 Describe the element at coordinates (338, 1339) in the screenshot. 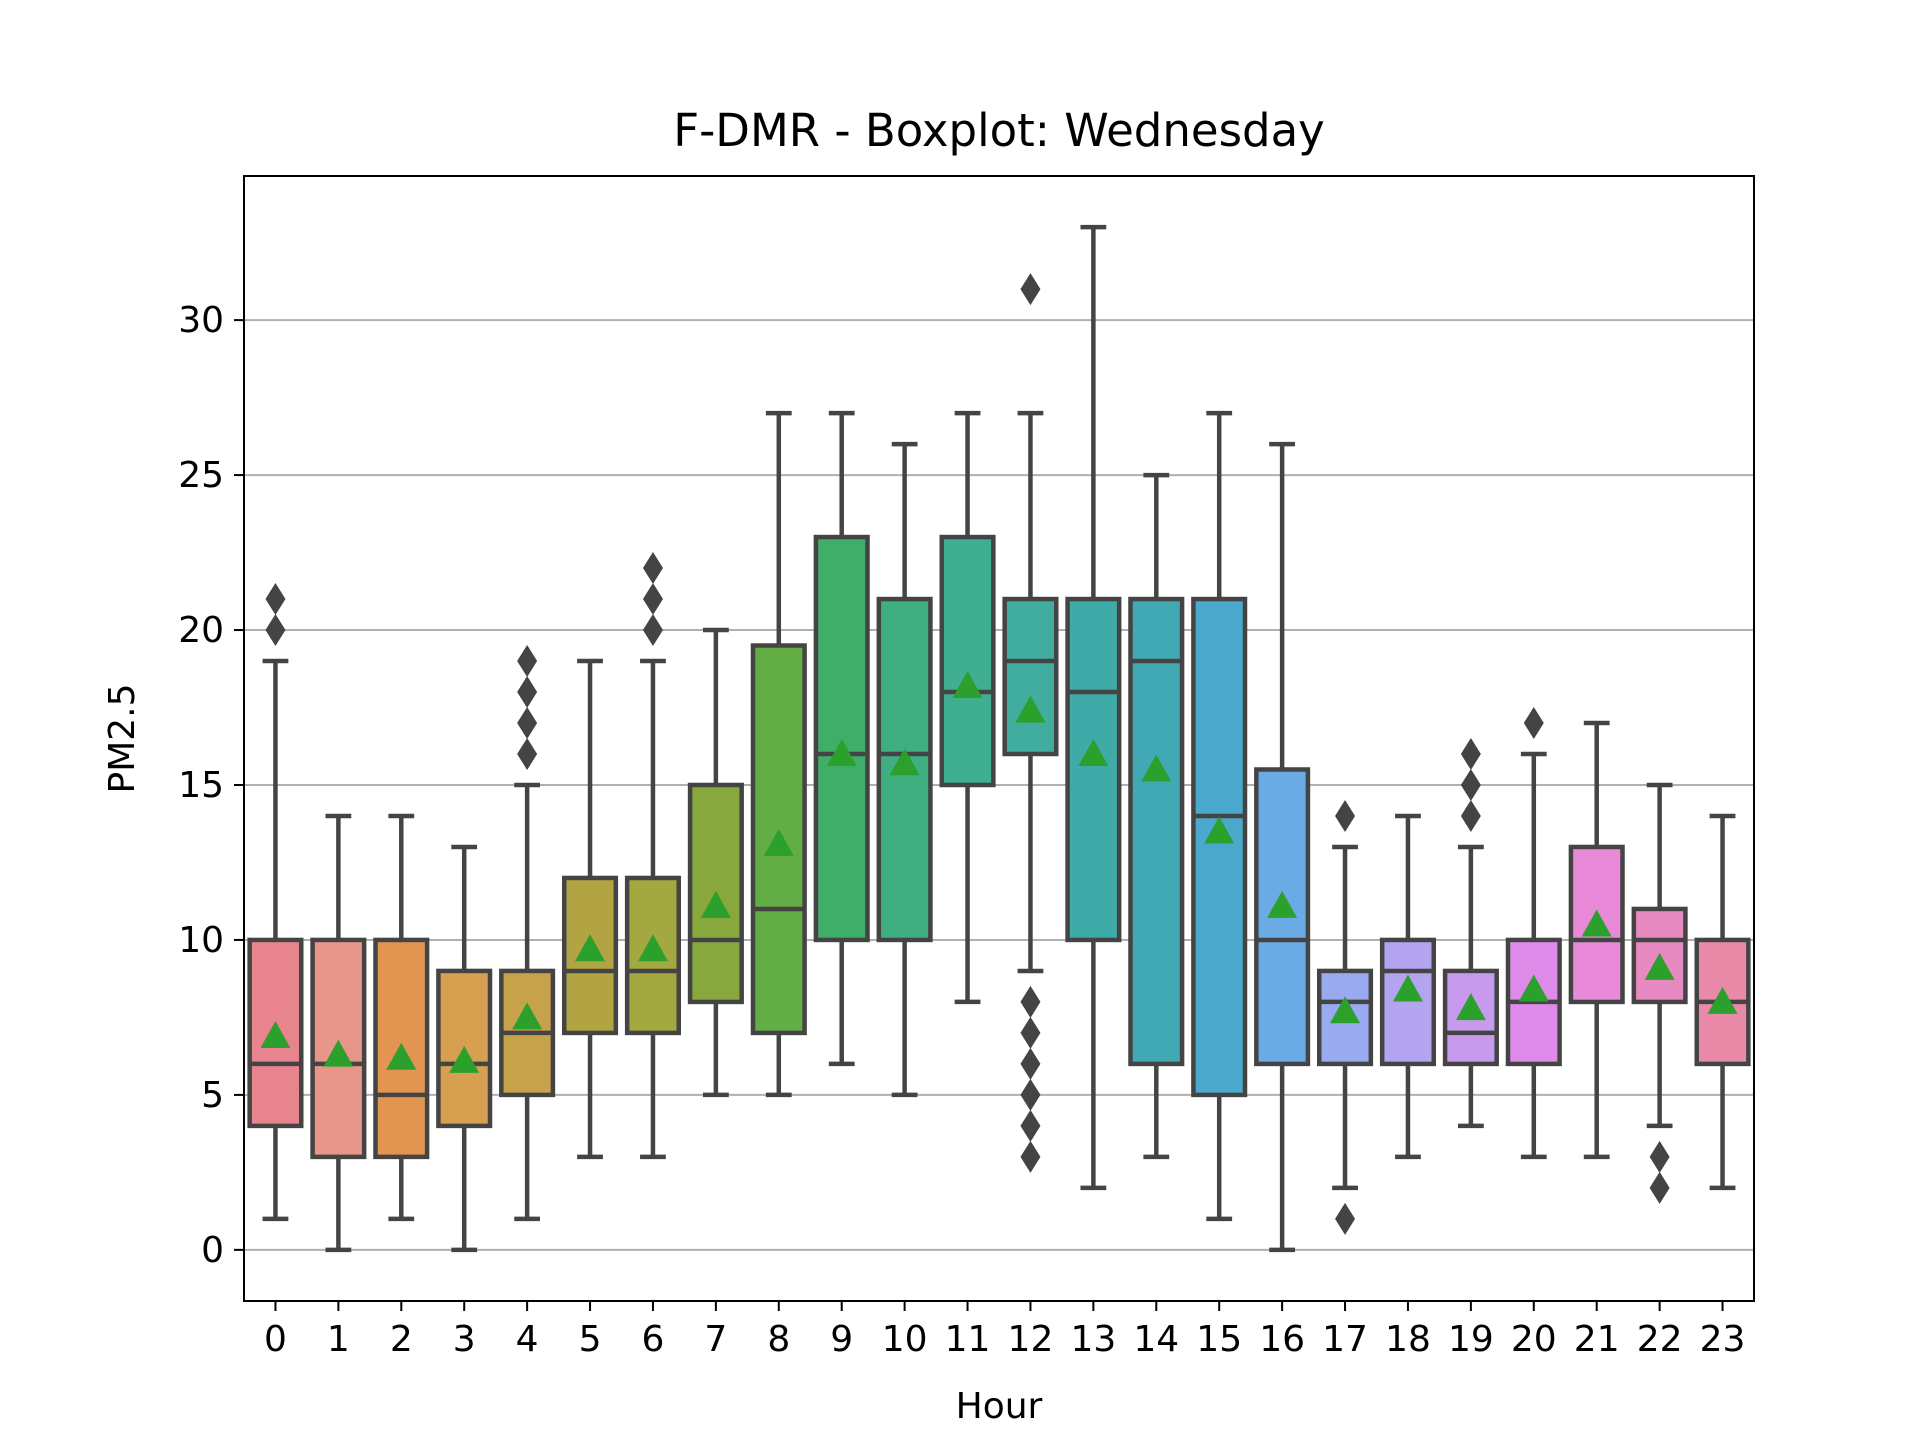

I see `x-tick-label: 1` at that location.